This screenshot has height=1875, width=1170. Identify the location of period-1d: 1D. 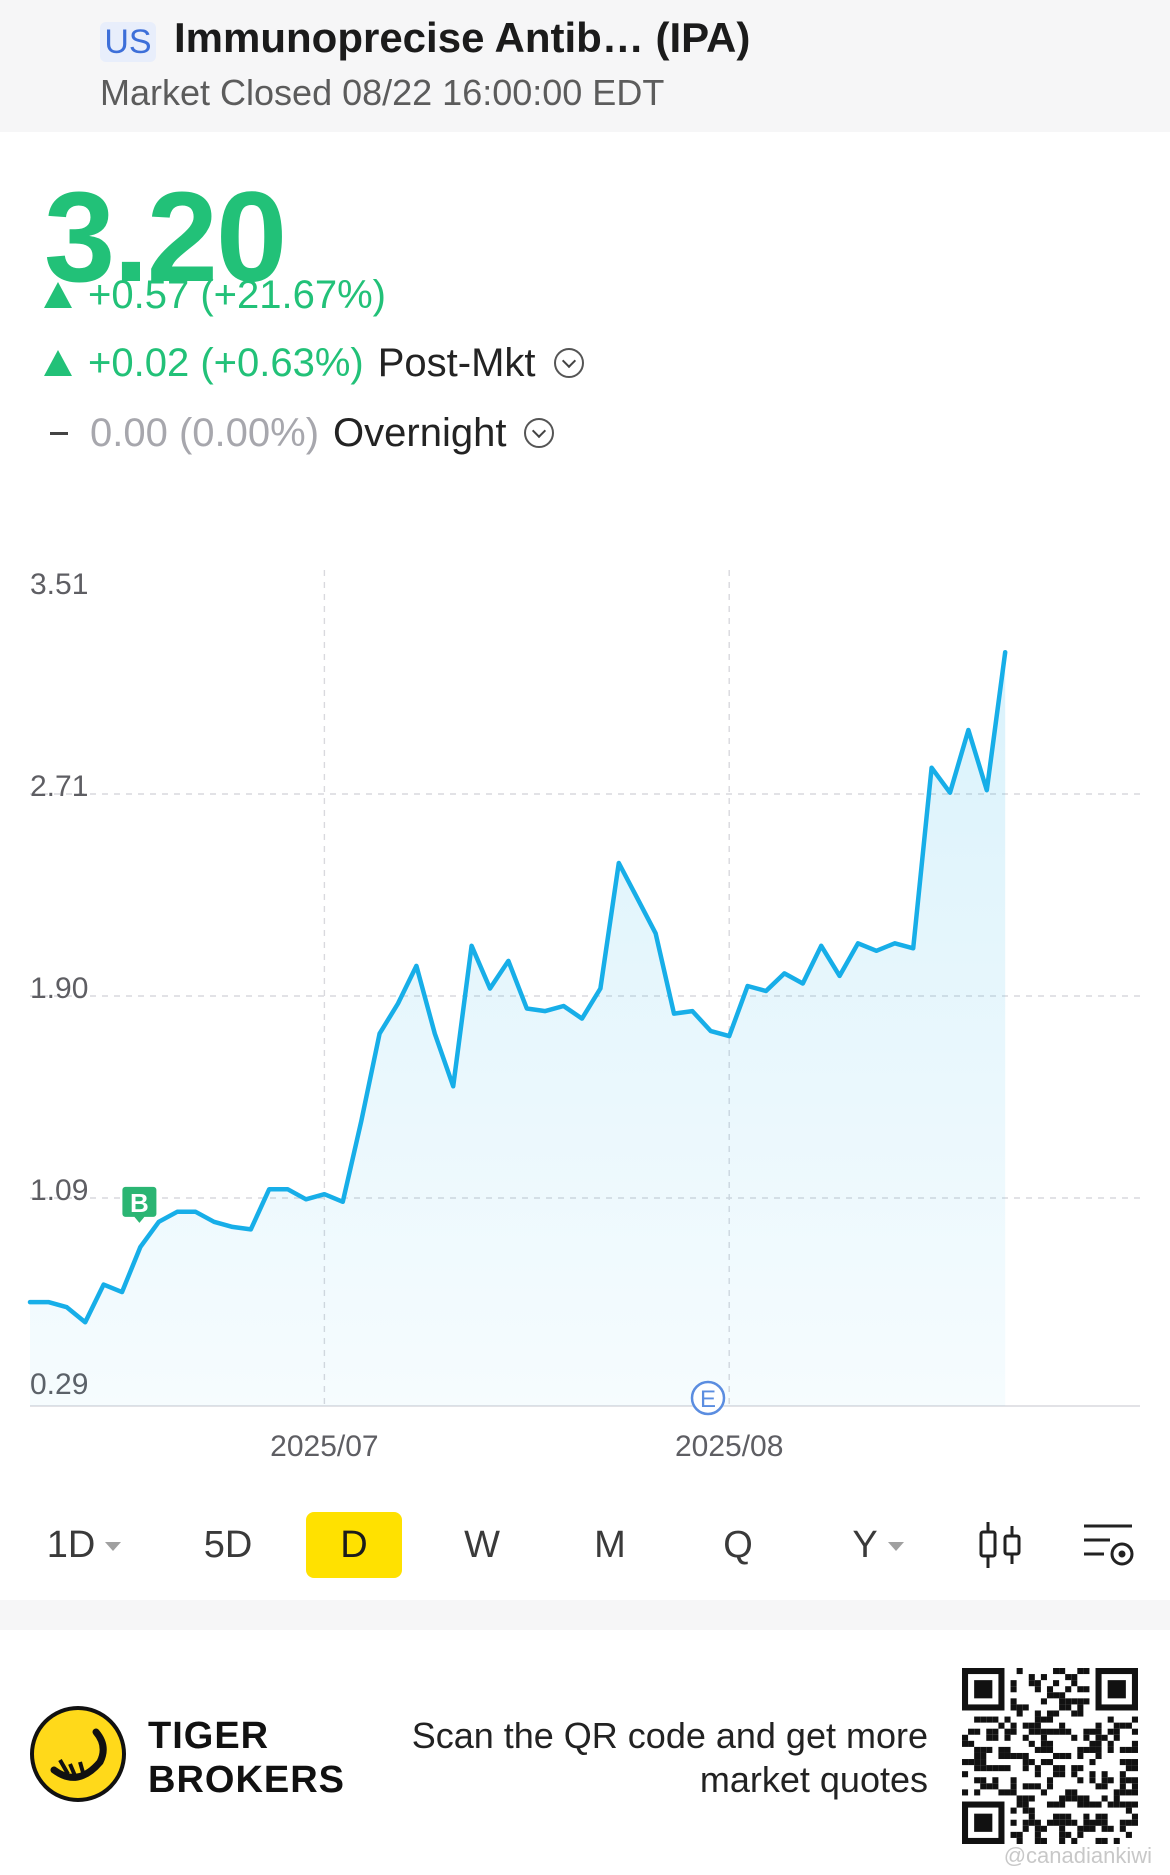
(84, 1545).